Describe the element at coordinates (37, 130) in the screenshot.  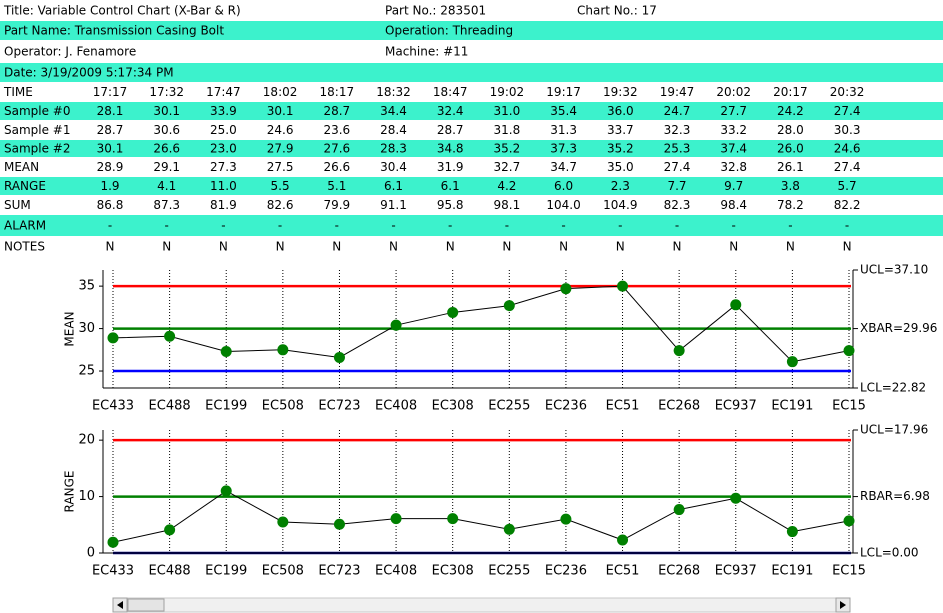
I see `row-label: Sample #1` at that location.